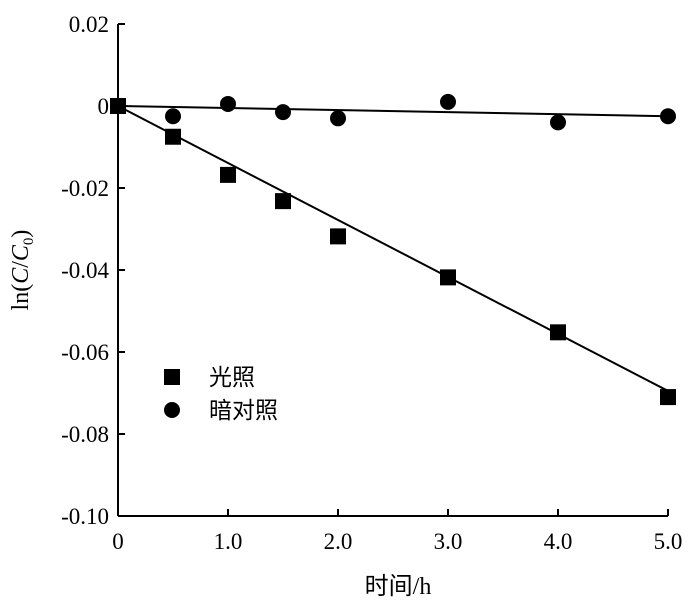  Describe the element at coordinates (85, 188) in the screenshot. I see `y-tick-label: -0.02` at that location.